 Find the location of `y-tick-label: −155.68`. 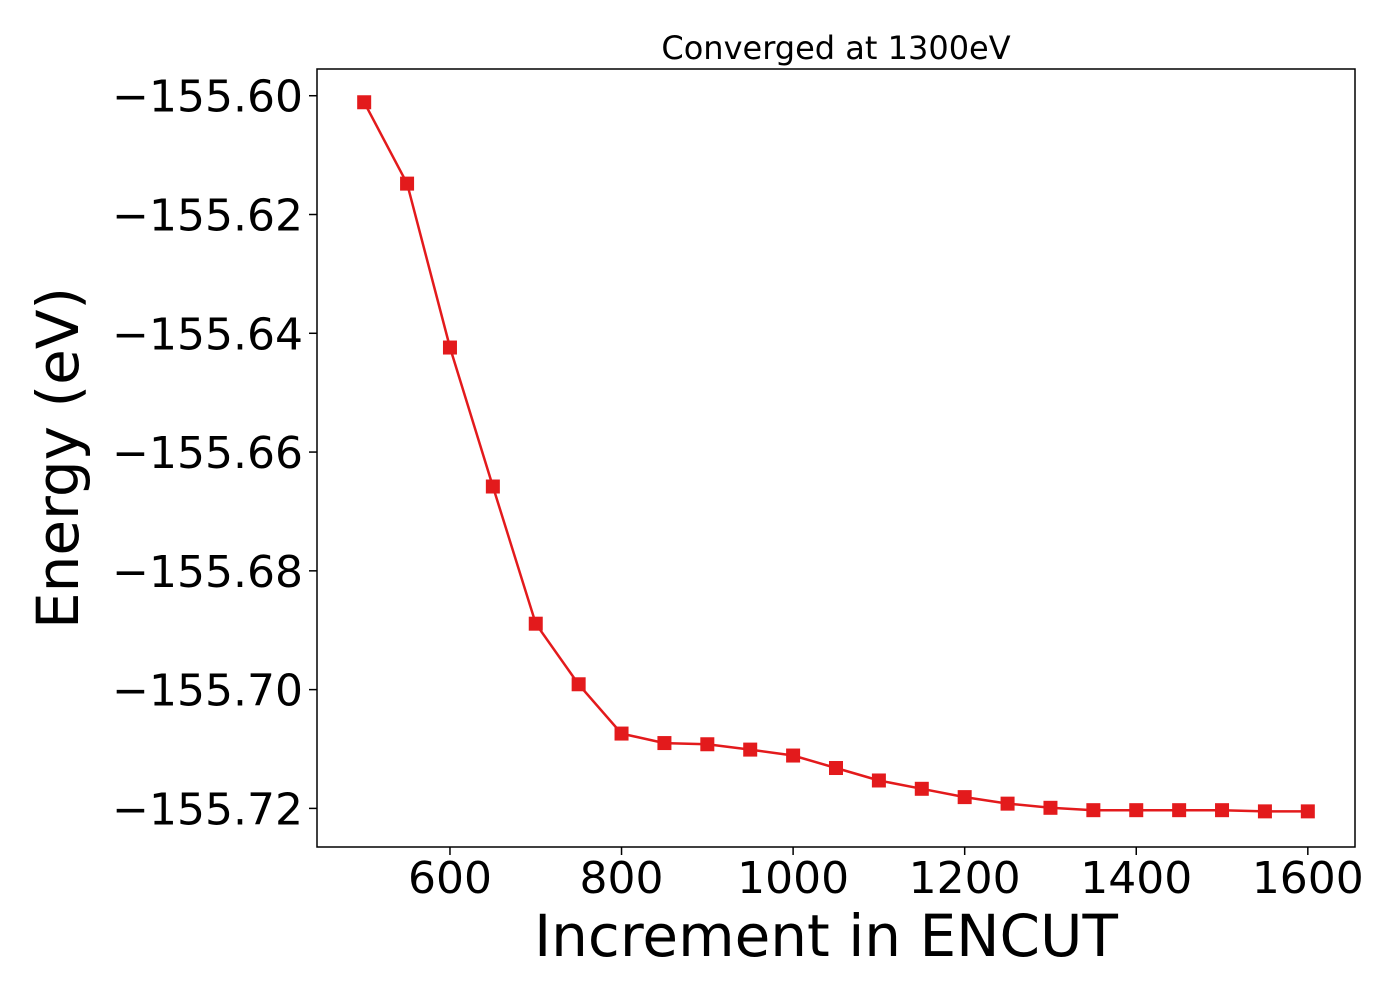

y-tick-label: −155.68 is located at coordinates (207, 572).